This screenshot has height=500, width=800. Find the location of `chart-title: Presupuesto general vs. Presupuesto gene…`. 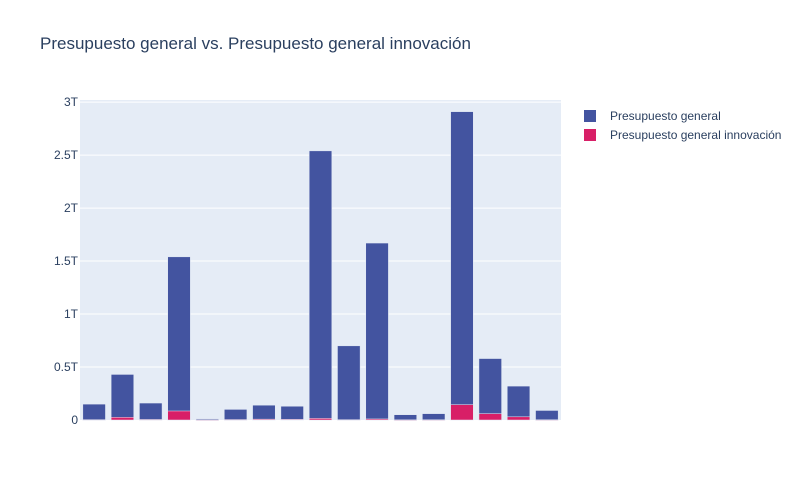

chart-title: Presupuesto general vs. Presupuesto gene… is located at coordinates (255, 43).